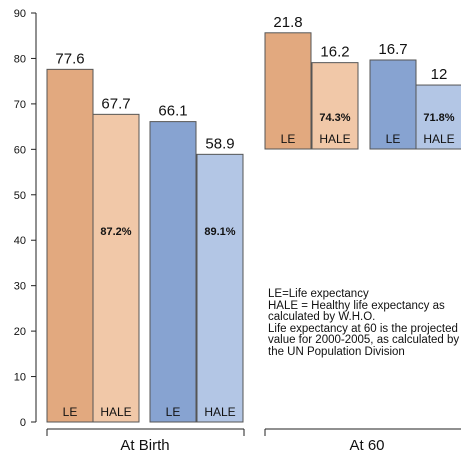  Describe the element at coordinates (20, 287) in the screenshot. I see `y-tick-label: 30` at that location.